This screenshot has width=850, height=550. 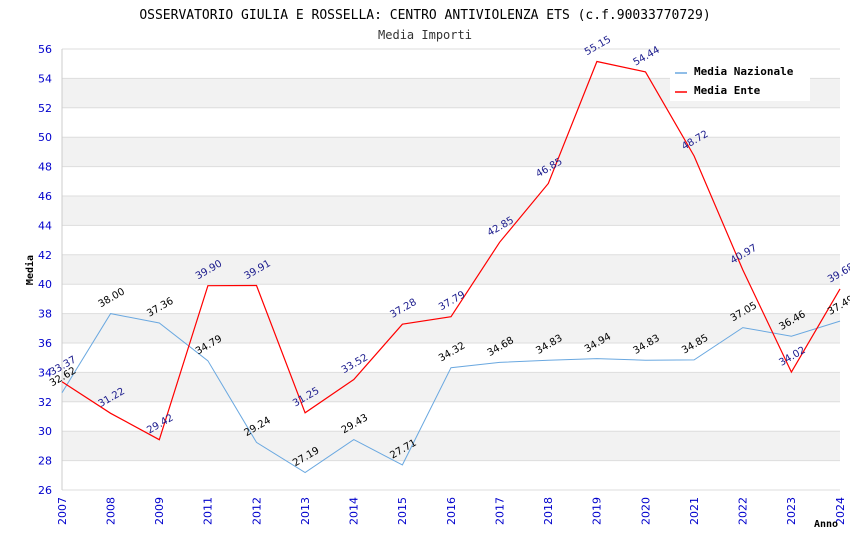 I want to click on legend-label-media-nazionale: Media Nazionale, so click(x=744, y=71).